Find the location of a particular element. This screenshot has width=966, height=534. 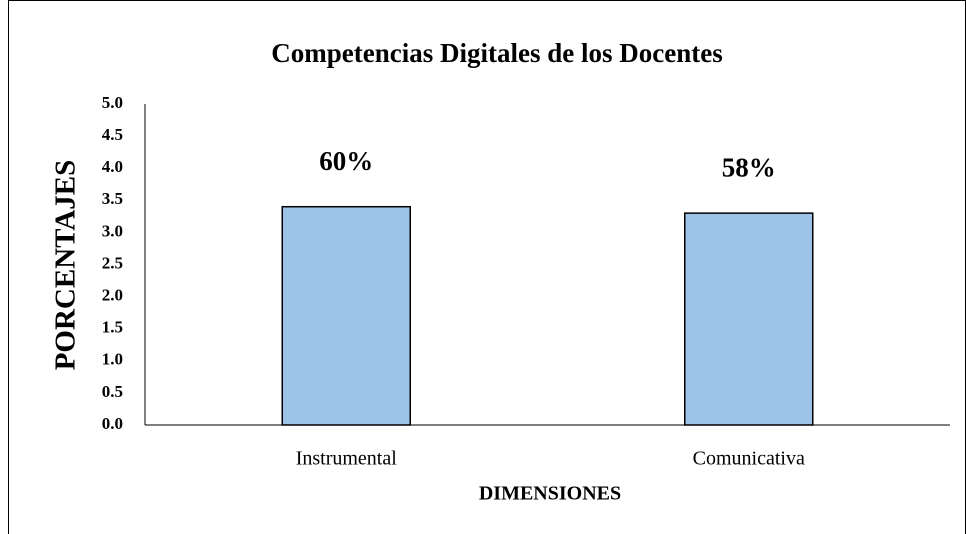

y-tick-label: 3.5 is located at coordinates (112, 198).